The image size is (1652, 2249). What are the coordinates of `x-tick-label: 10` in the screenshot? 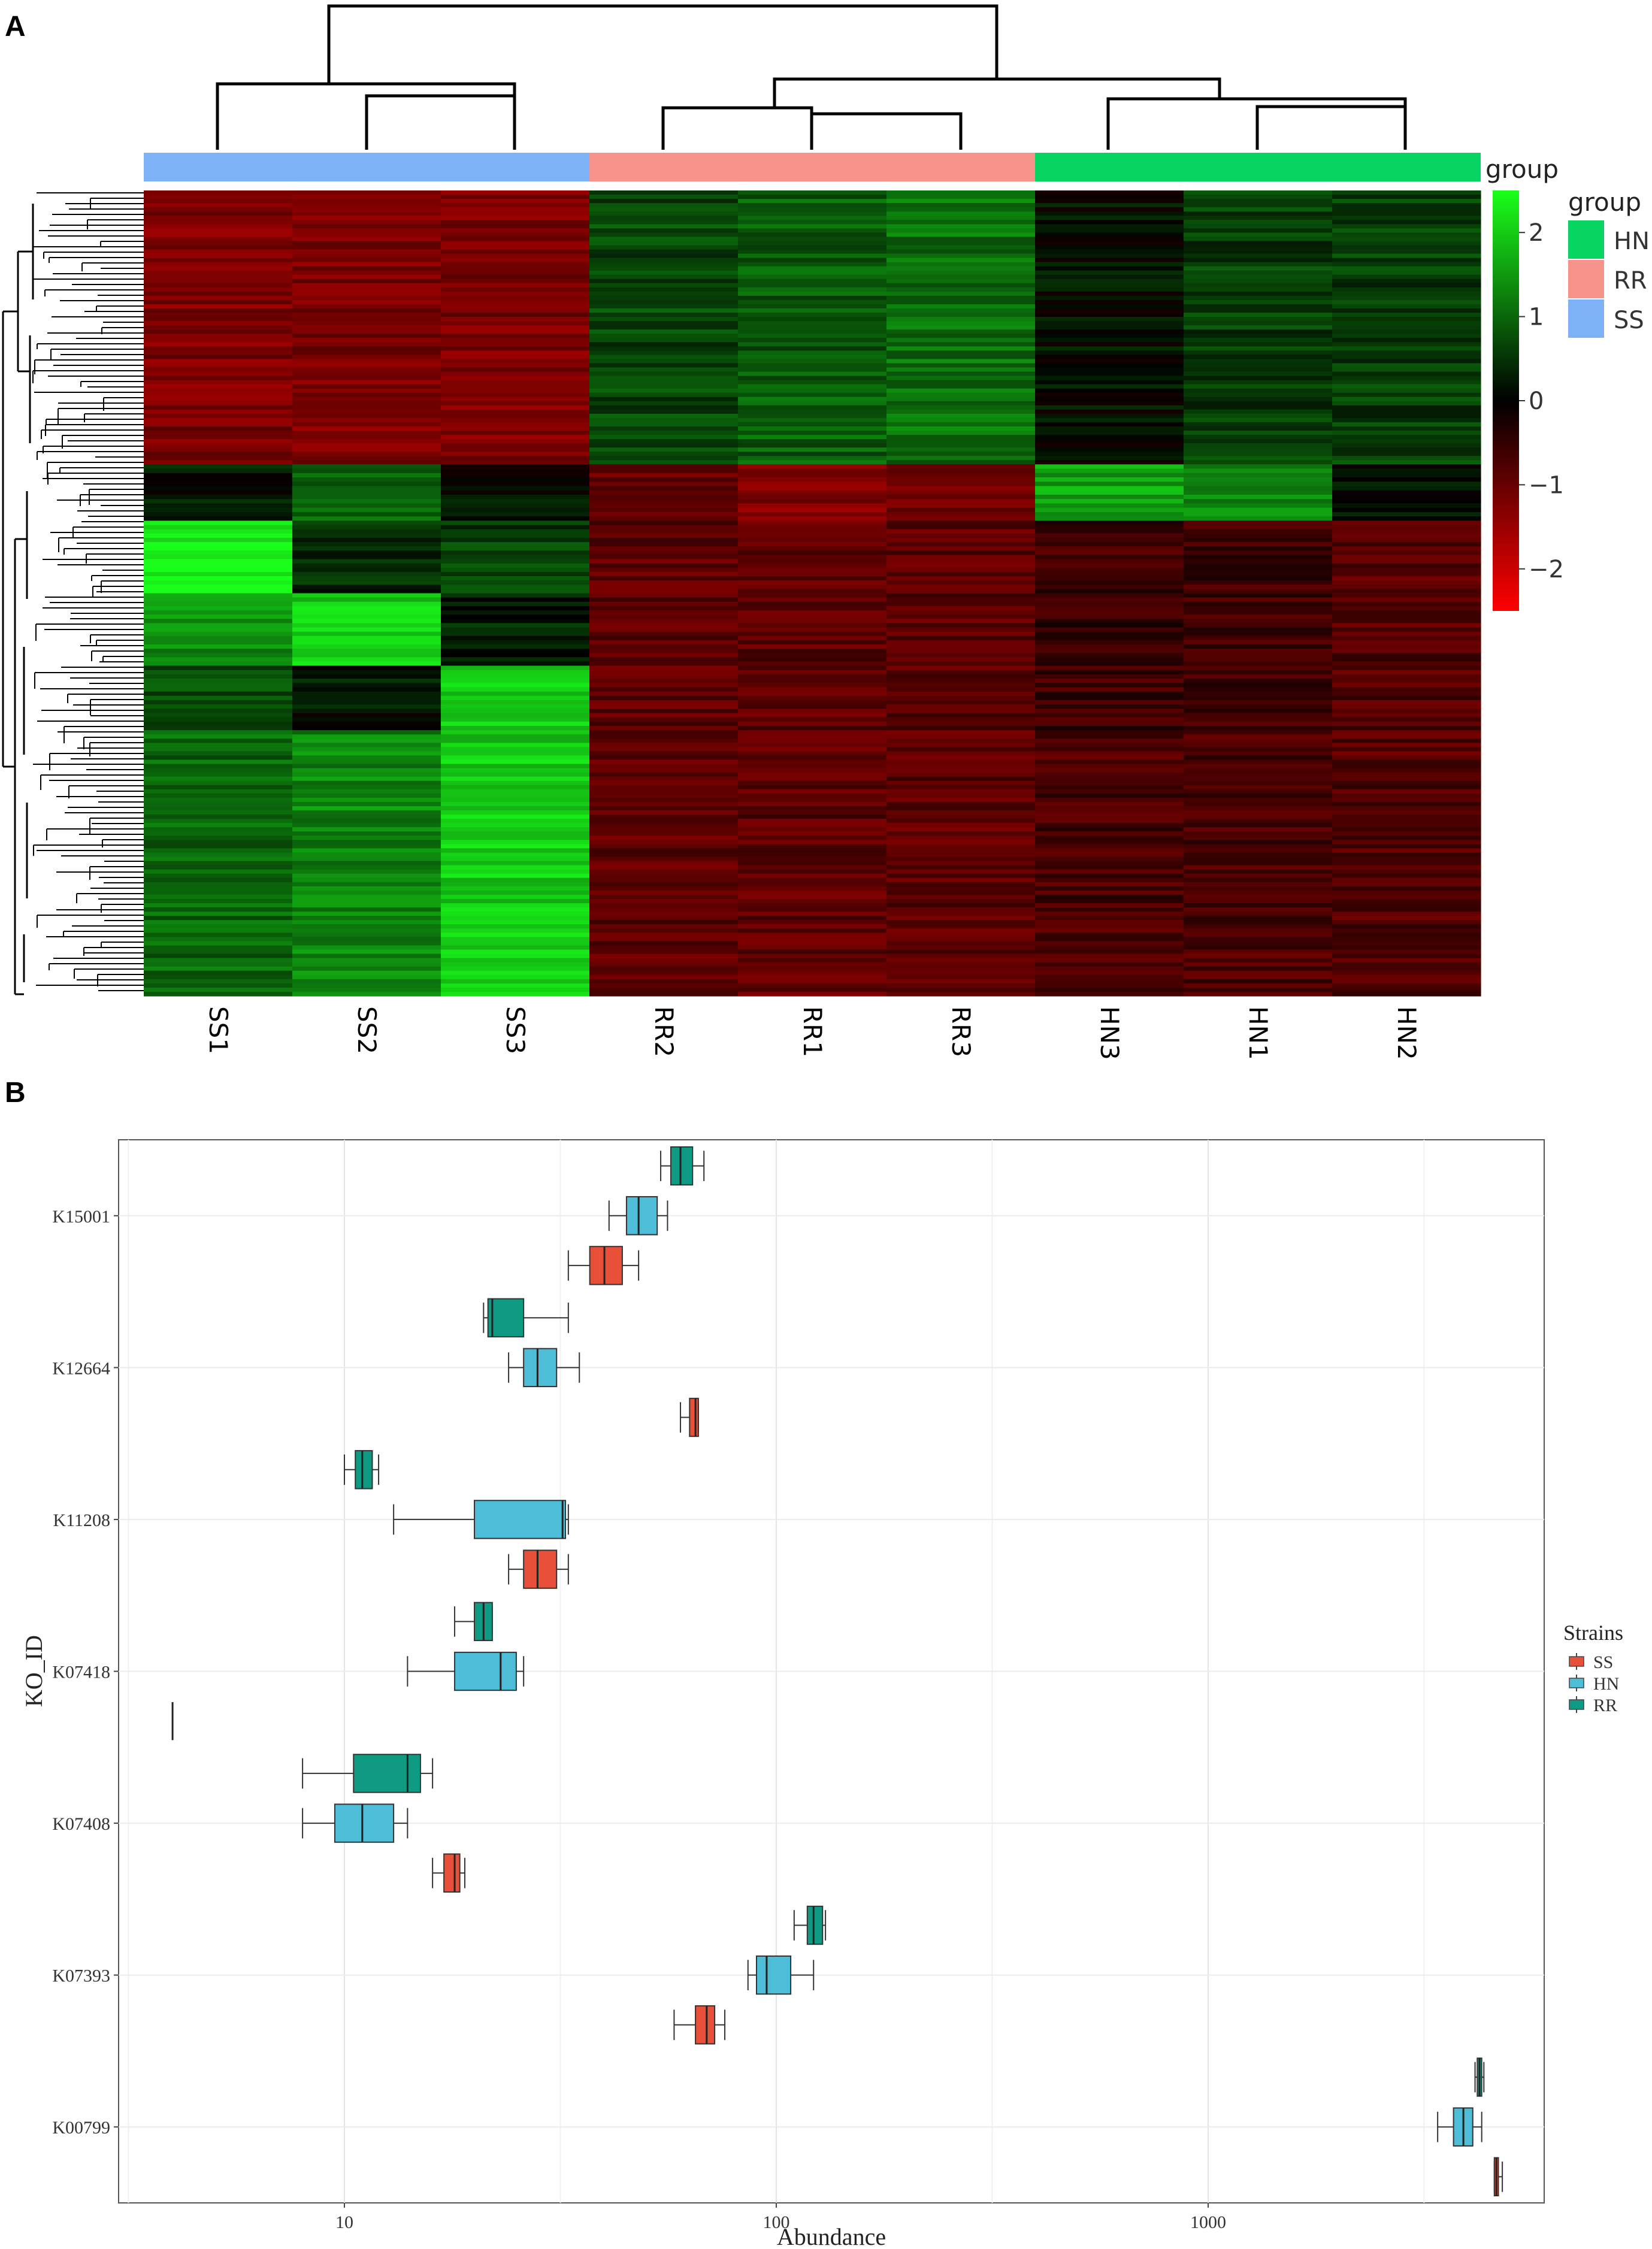 It's located at (344, 2222).